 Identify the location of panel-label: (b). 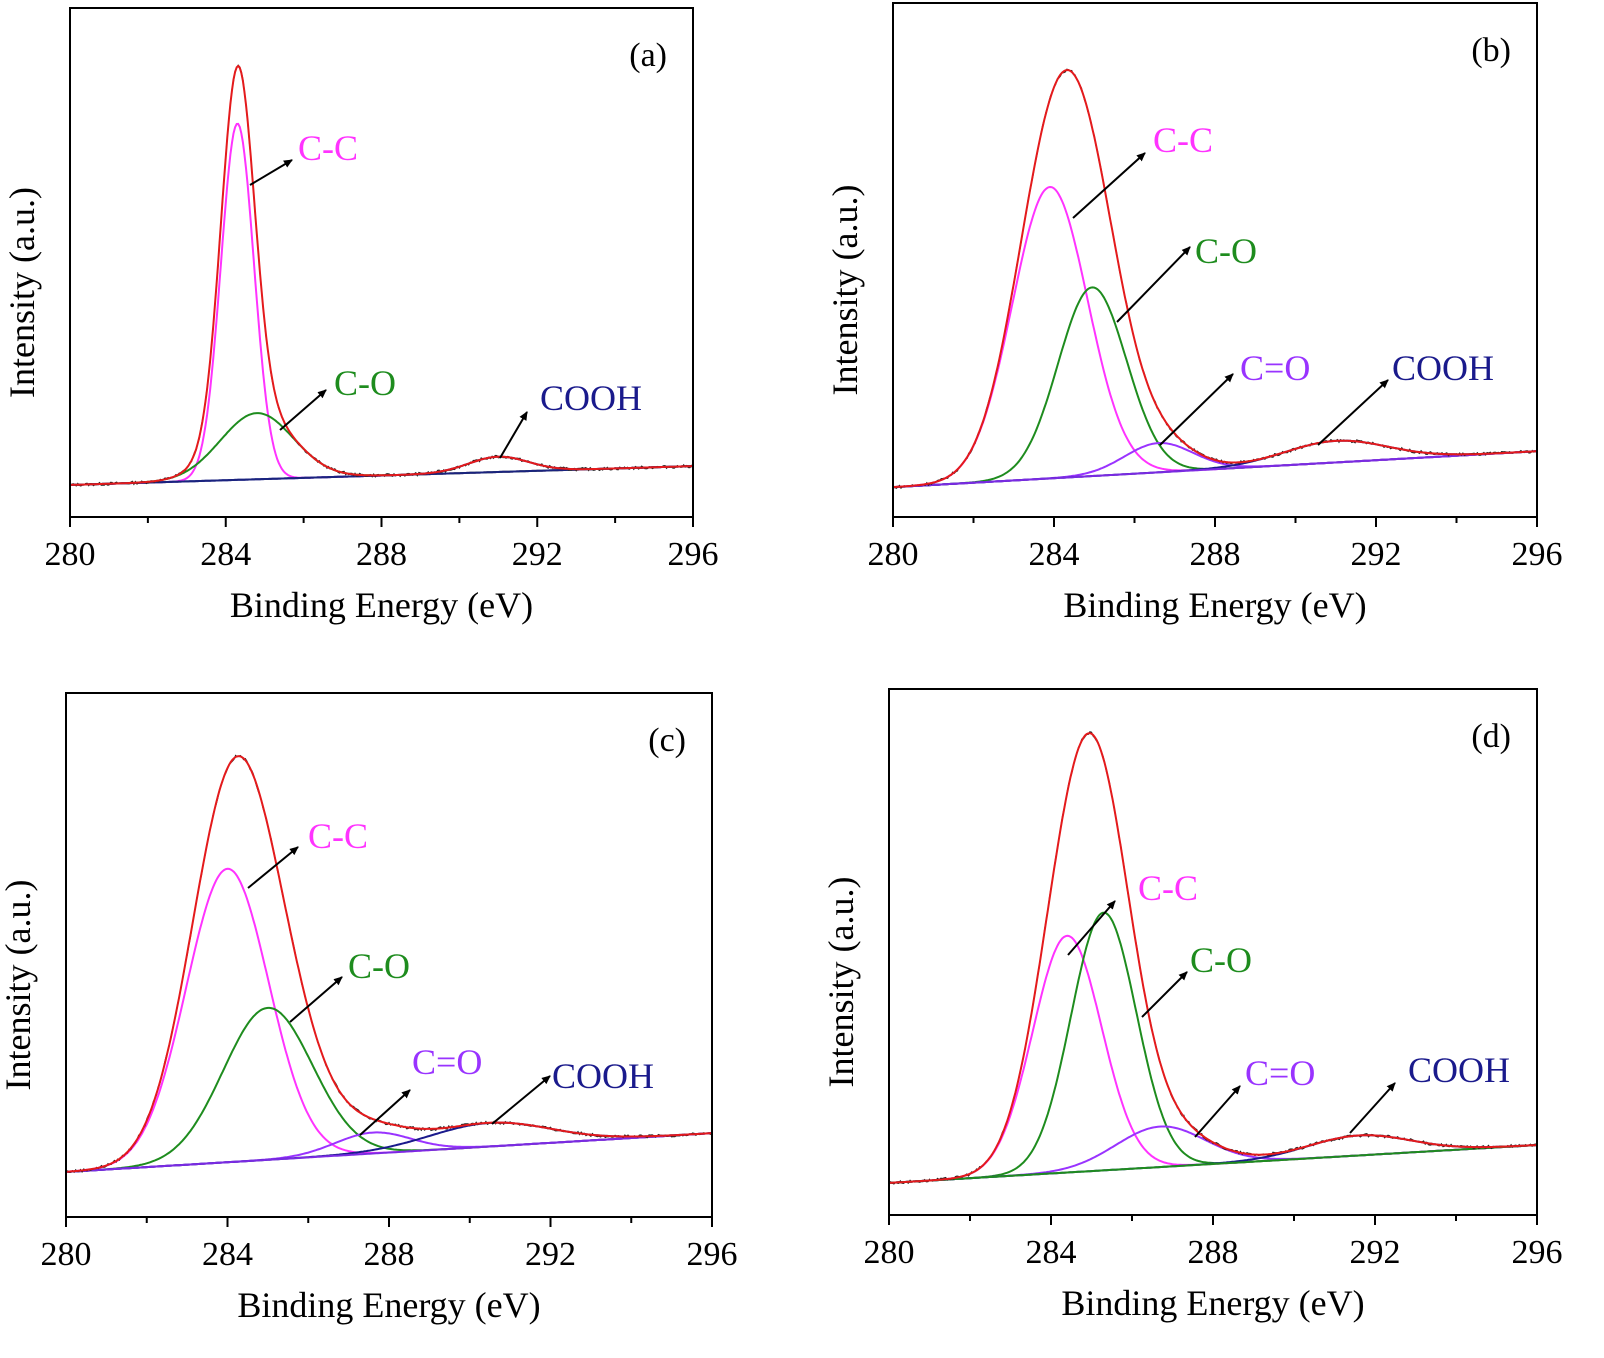
(1491, 50).